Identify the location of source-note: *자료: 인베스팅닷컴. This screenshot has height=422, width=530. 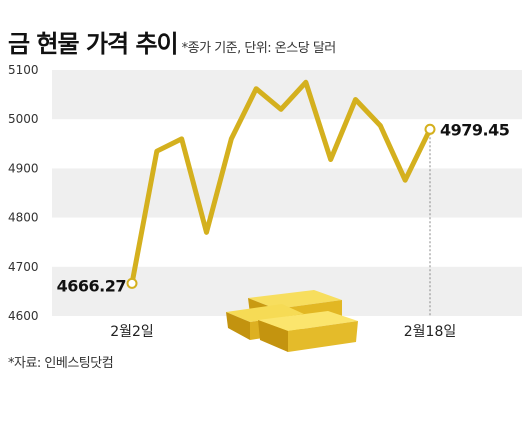
(61, 363).